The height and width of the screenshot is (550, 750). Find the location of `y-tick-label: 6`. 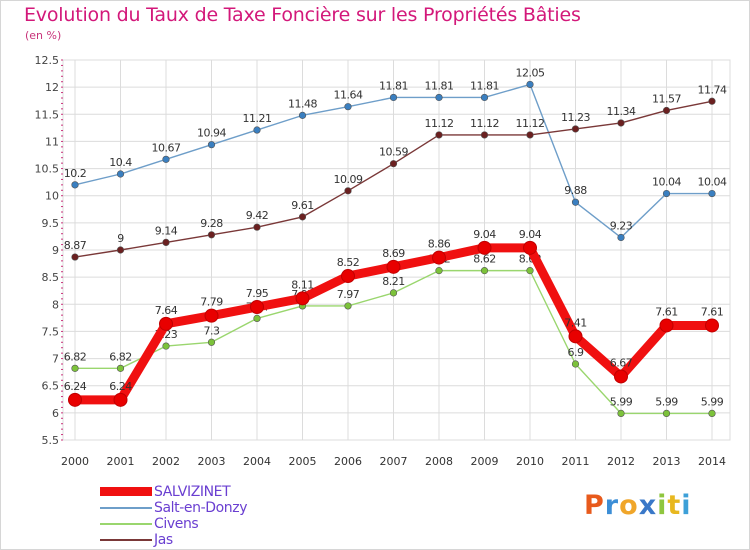

y-tick-label: 6 is located at coordinates (55, 413).